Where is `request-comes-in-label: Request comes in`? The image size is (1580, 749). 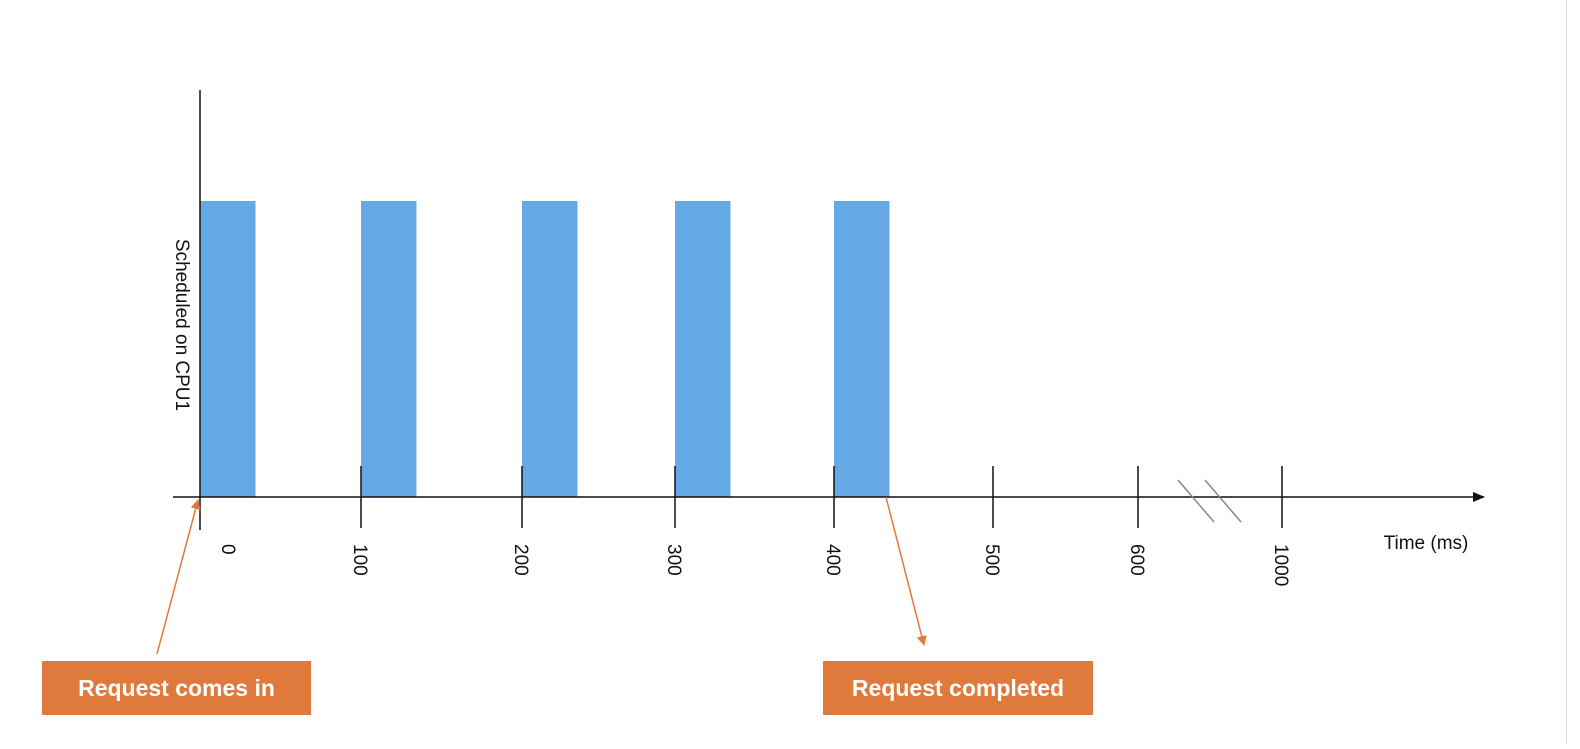 request-comes-in-label: Request comes in is located at coordinates (176, 687).